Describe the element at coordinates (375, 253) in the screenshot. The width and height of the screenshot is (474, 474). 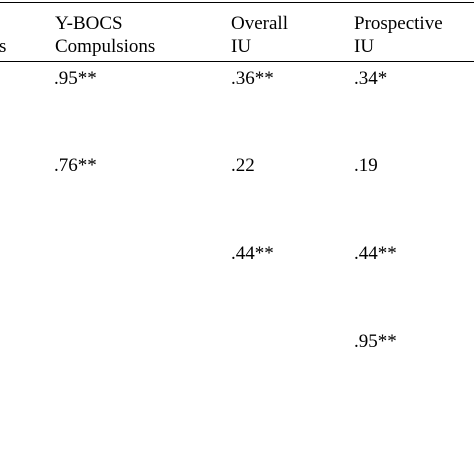
I see `table-cell-r3-prospective: .44**` at that location.